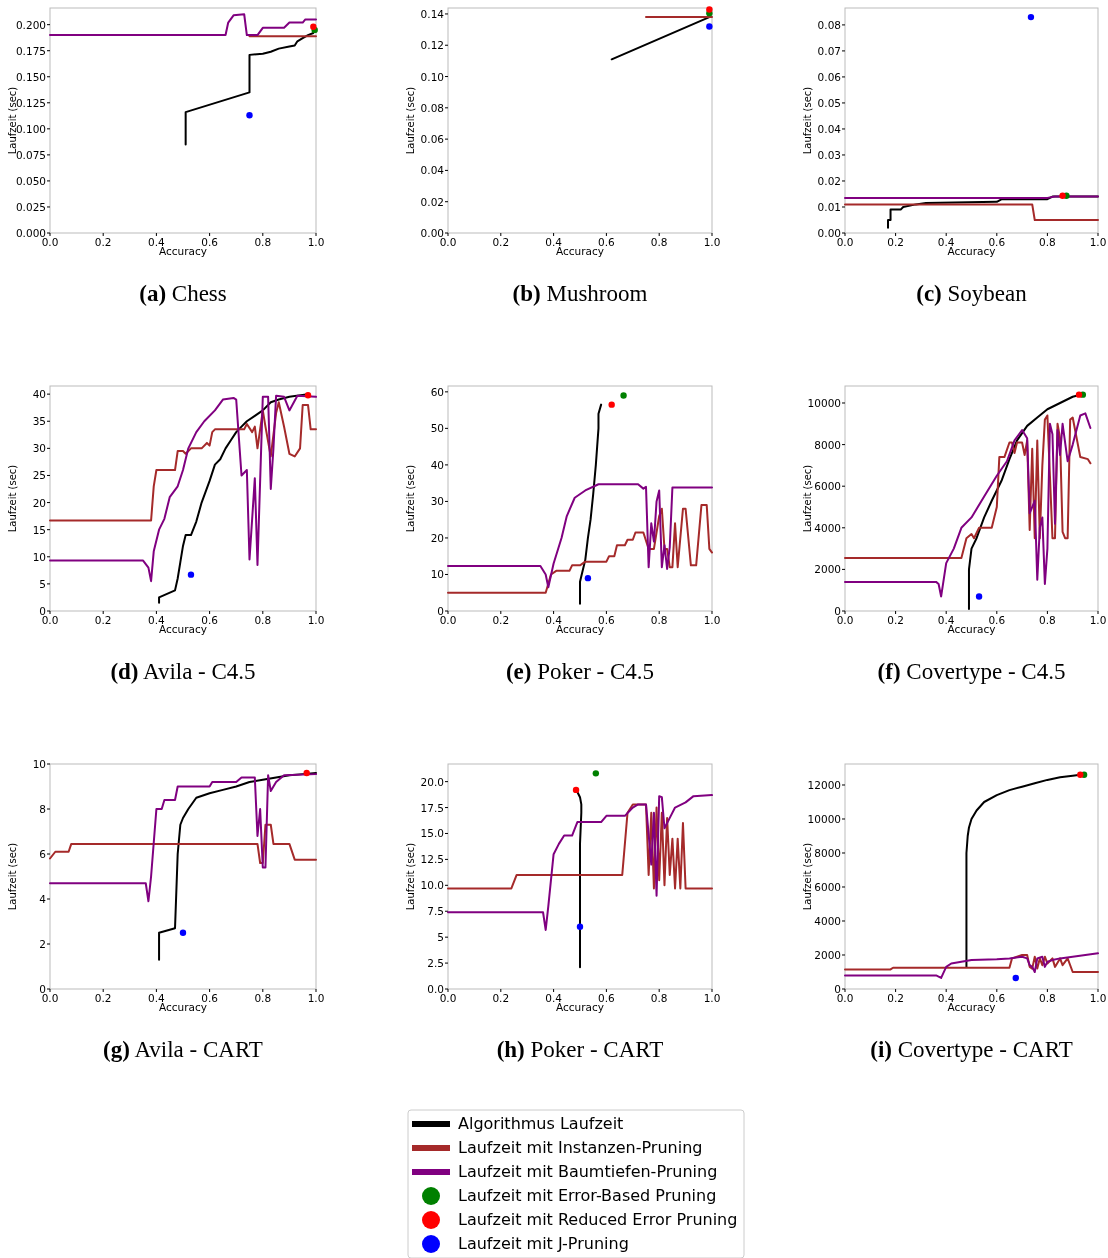 The width and height of the screenshot is (1108, 1258). What do you see at coordinates (829, 102) in the screenshot?
I see `y-tick-label: 0.05` at bounding box center [829, 102].